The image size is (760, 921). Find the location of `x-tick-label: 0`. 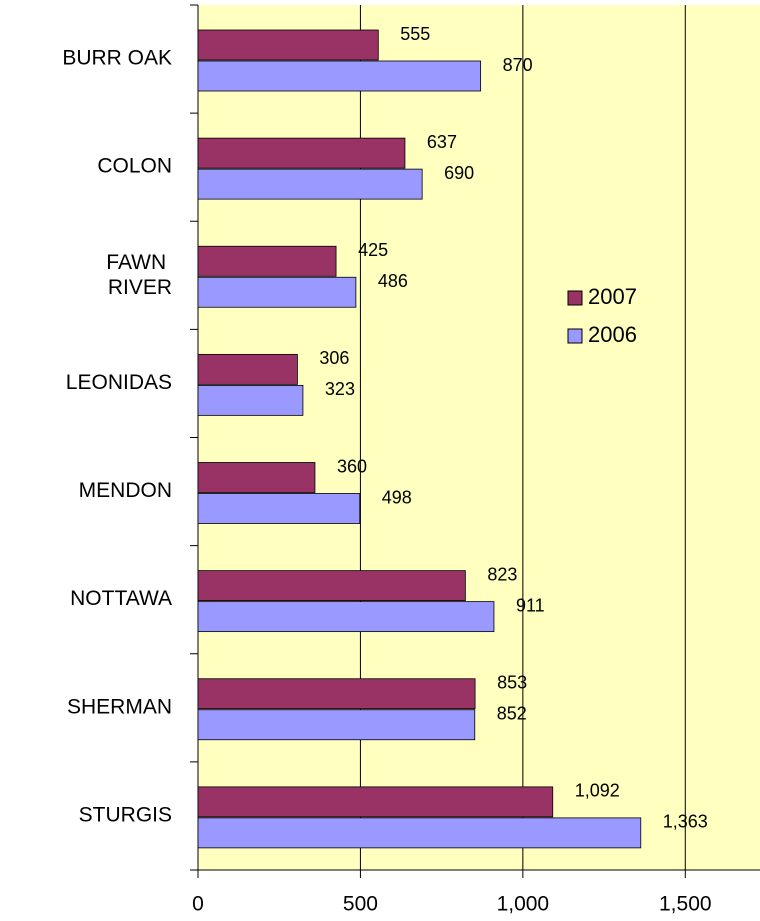

x-tick-label: 0 is located at coordinates (198, 904).